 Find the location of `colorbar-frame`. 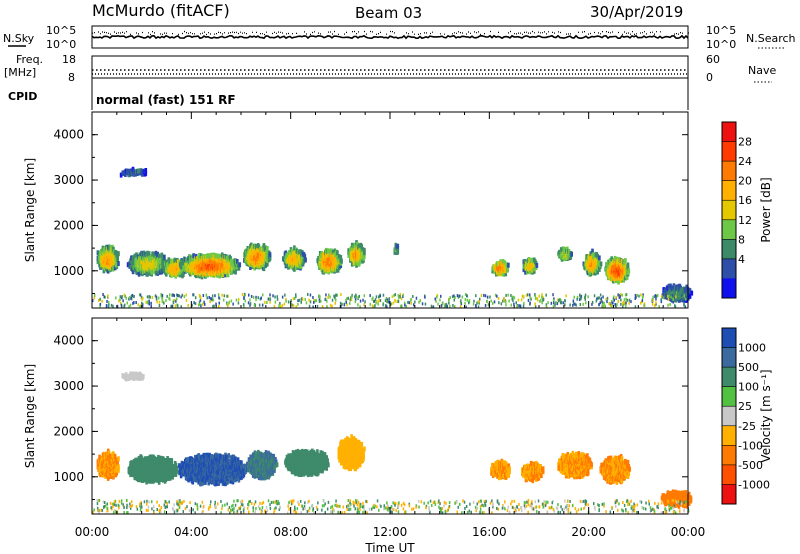

colorbar-frame is located at coordinates (729, 210).